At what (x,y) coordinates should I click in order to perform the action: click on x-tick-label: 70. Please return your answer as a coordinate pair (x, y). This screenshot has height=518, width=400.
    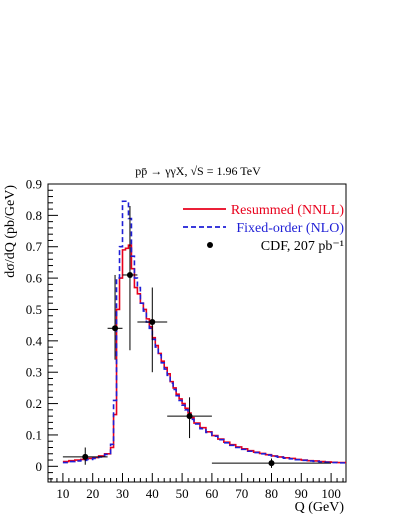
    Looking at the image, I should click on (241, 493).